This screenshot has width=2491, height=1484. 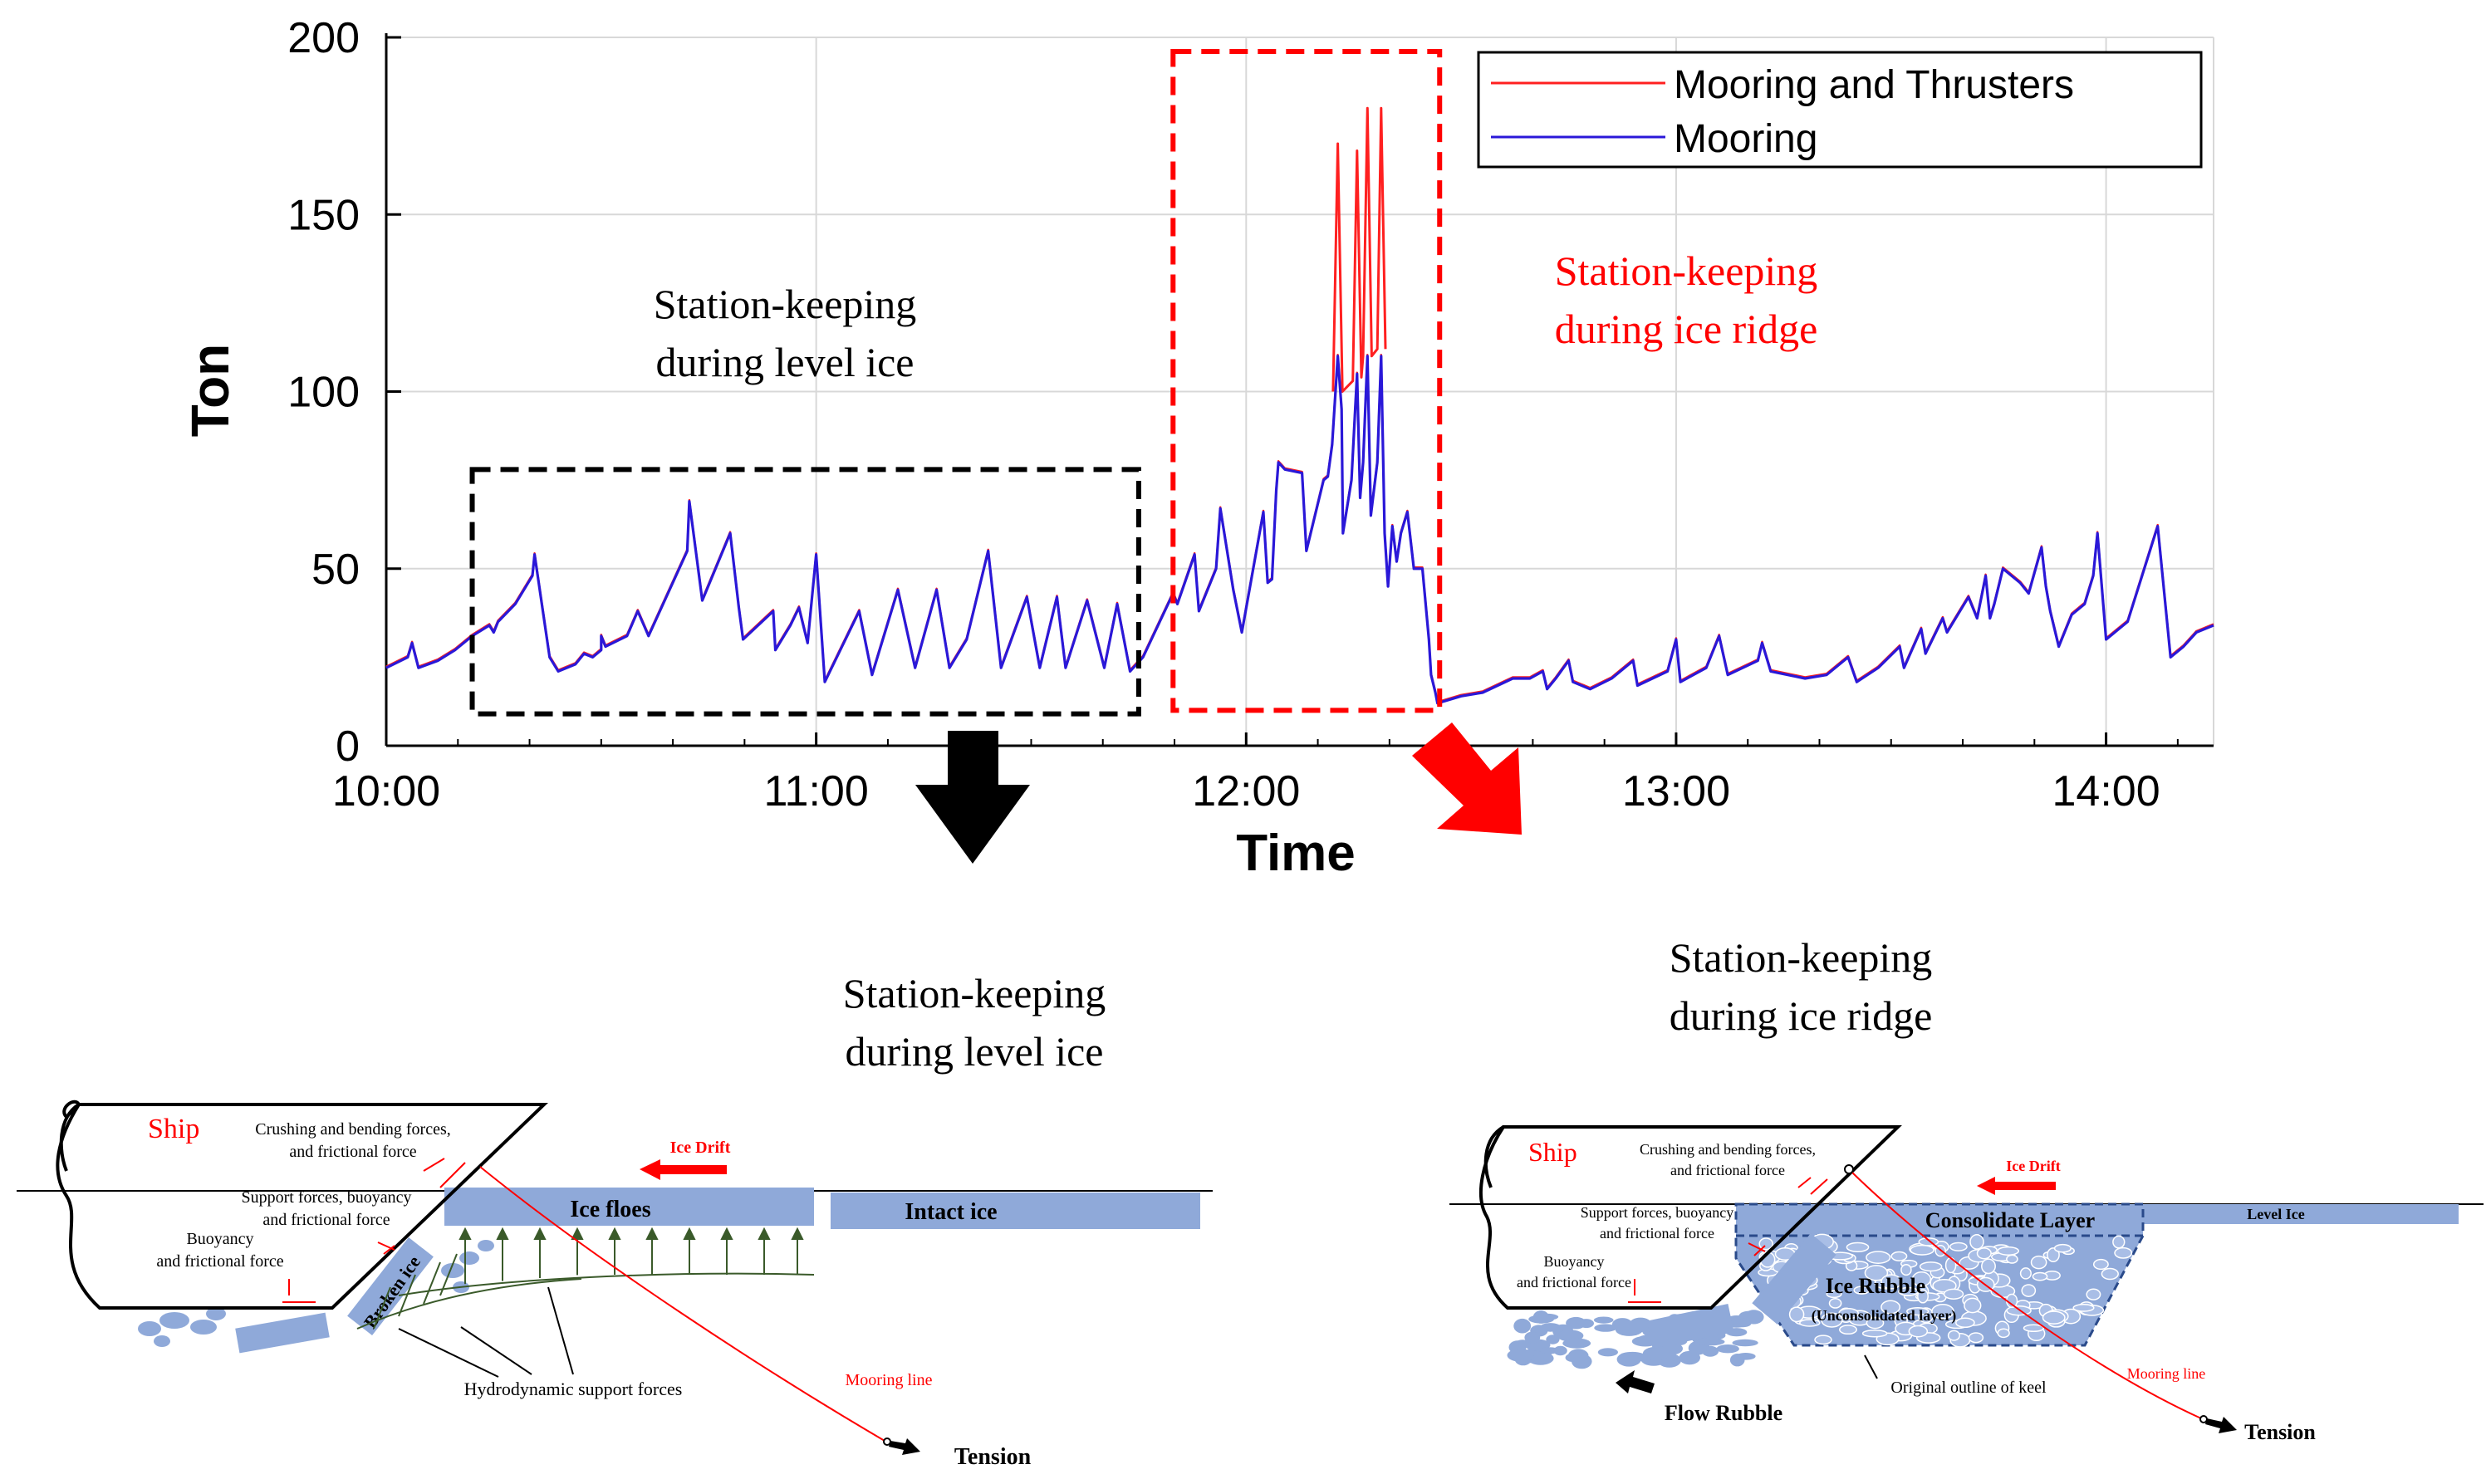 What do you see at coordinates (610, 1209) in the screenshot?
I see `ice-floes-label: Ice floes` at bounding box center [610, 1209].